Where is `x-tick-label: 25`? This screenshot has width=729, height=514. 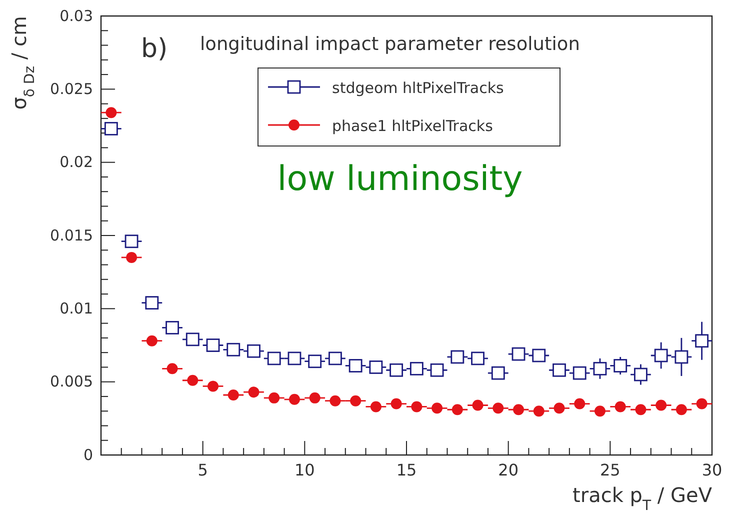
x-tick-label: 25 is located at coordinates (610, 470).